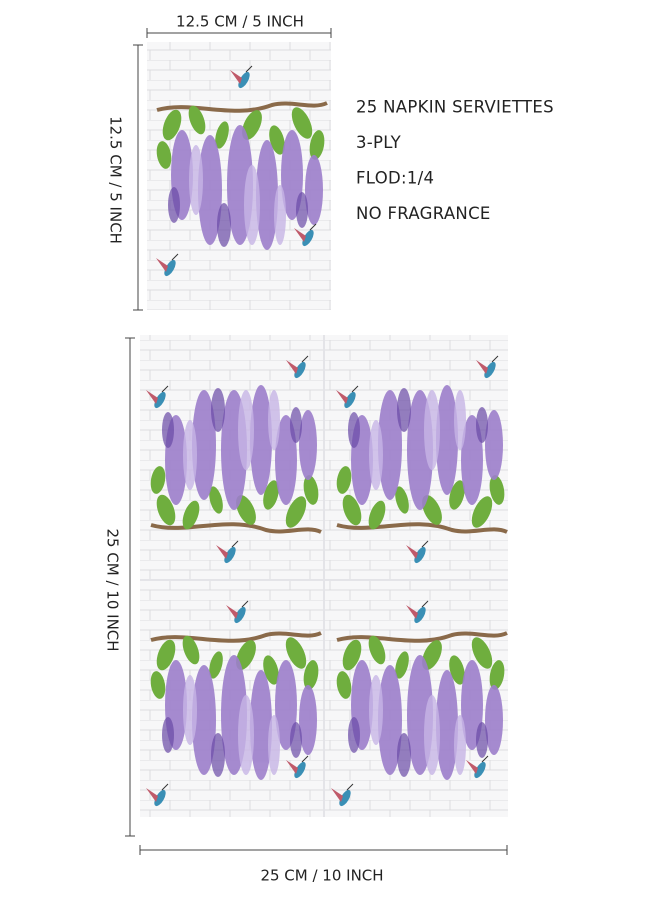  I want to click on spec-item: 25 NAPKIN SERVIETTES, so click(455, 107).